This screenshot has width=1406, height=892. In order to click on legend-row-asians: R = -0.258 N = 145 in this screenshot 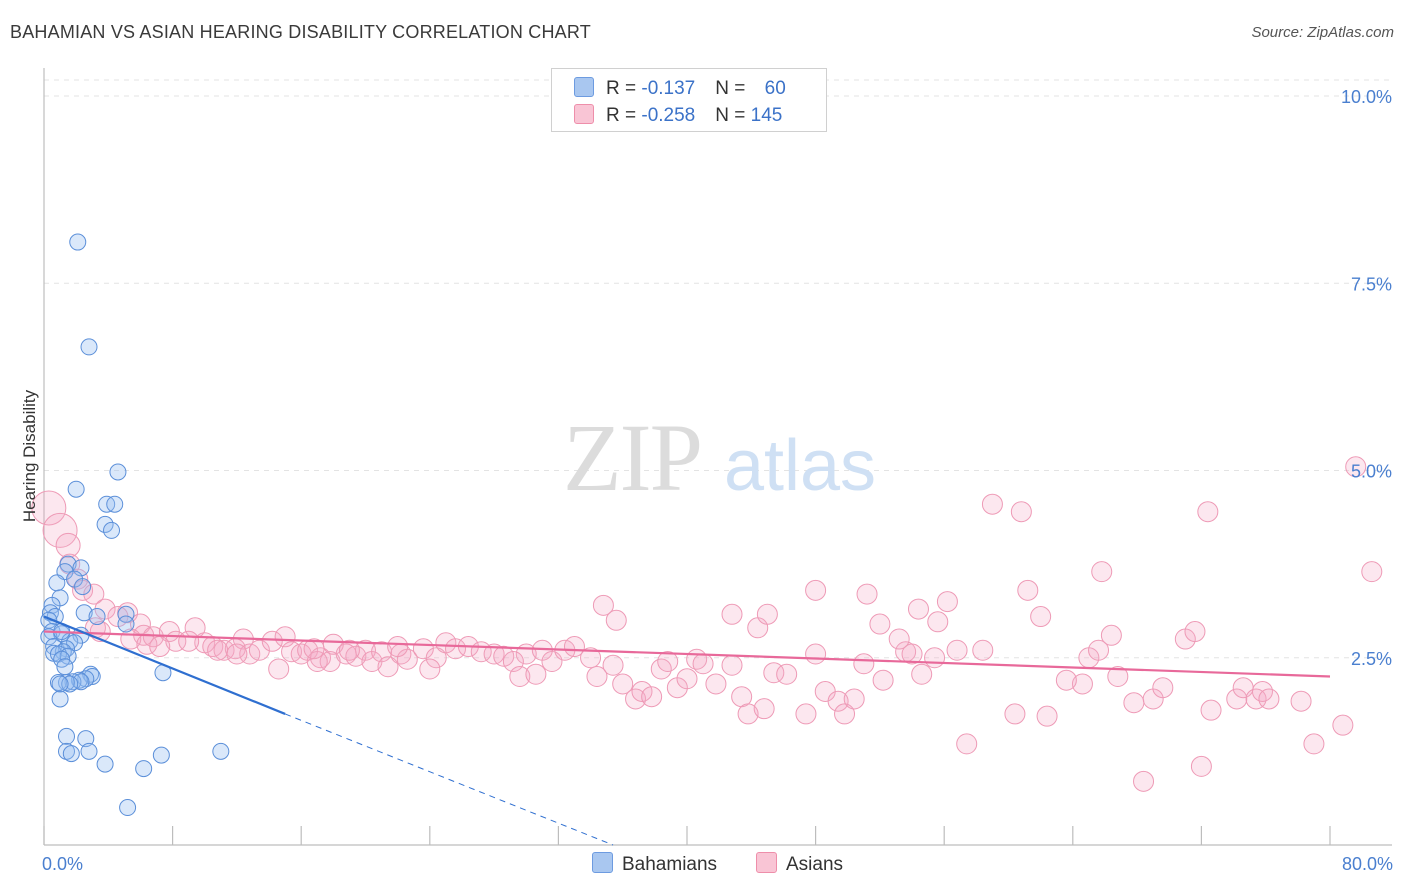, I will do `click(678, 116)`.